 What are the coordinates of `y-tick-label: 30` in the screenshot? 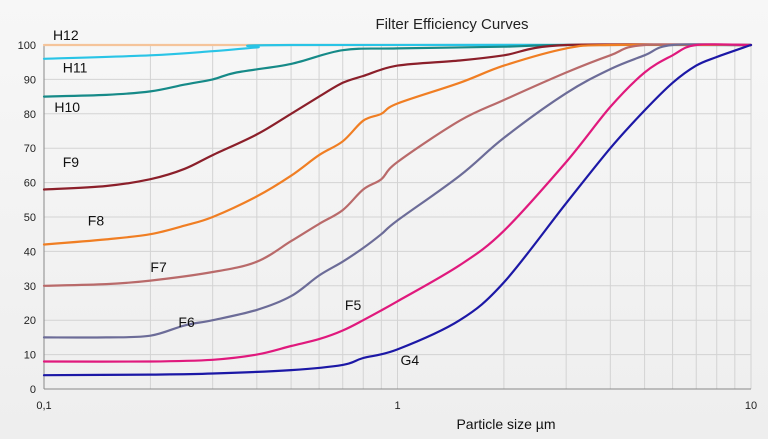 It's located at (30, 287).